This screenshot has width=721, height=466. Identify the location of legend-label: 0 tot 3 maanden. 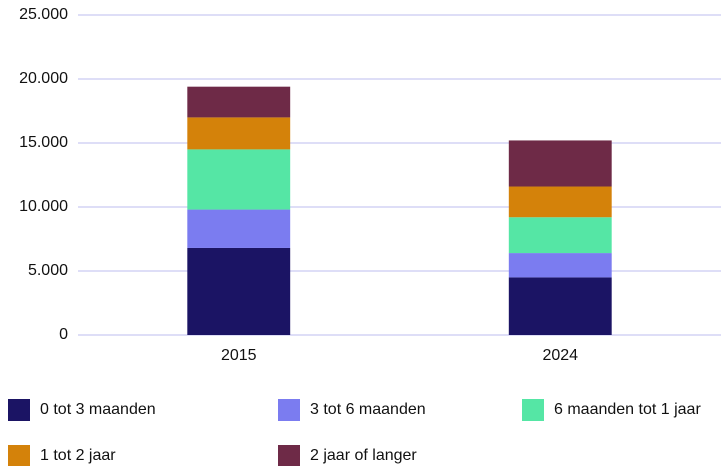
(98, 409).